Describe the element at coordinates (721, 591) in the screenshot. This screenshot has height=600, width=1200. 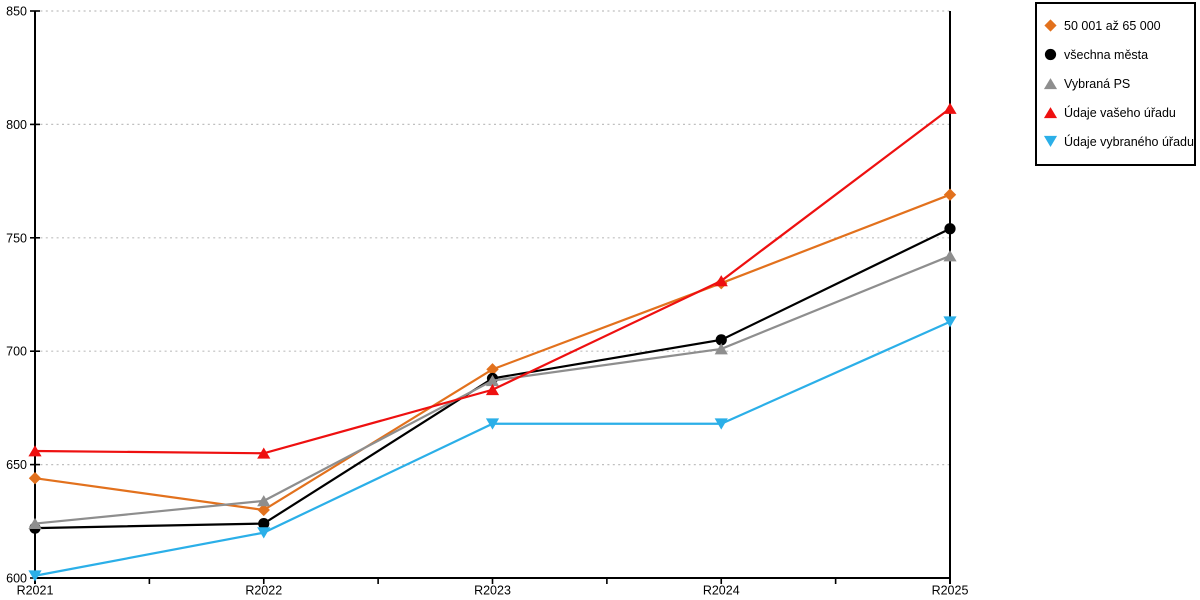
I see `x-tick-label: R2024` at that location.